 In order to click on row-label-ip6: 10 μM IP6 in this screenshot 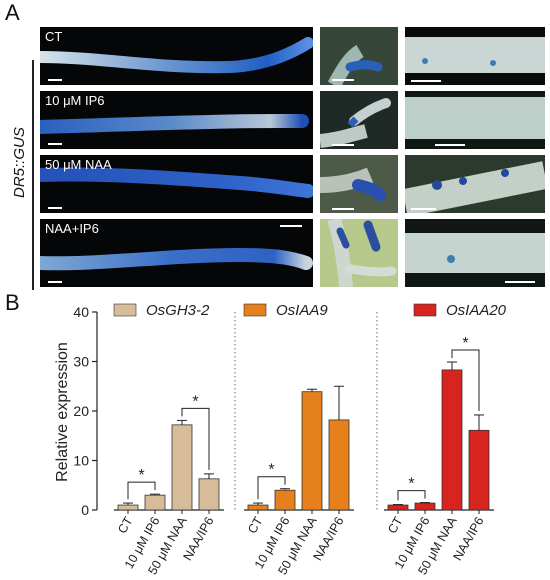, I will do `click(75, 100)`.